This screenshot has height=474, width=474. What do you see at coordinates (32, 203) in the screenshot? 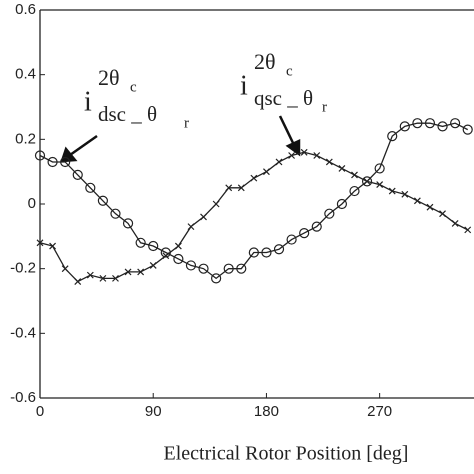
I see `y-tick-label: 0` at bounding box center [32, 203].